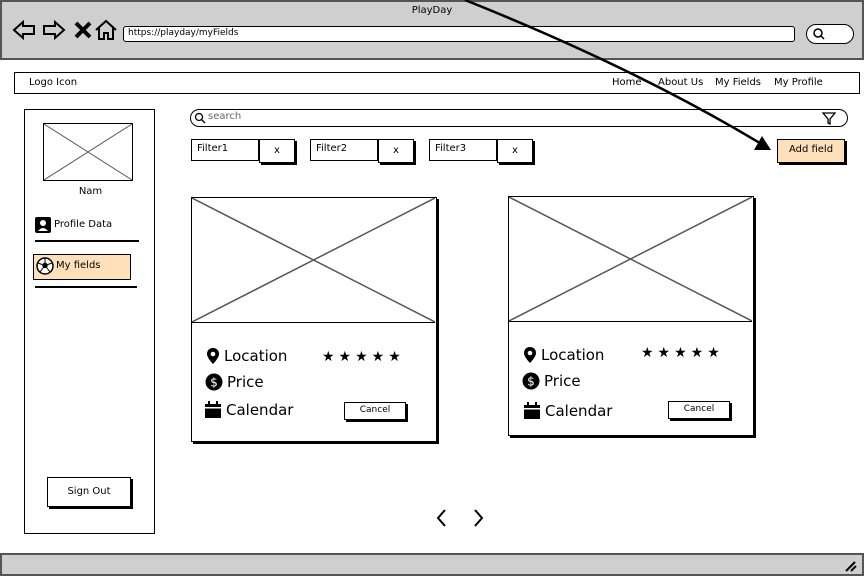  I want to click on add-field-button: Add field, so click(811, 151).